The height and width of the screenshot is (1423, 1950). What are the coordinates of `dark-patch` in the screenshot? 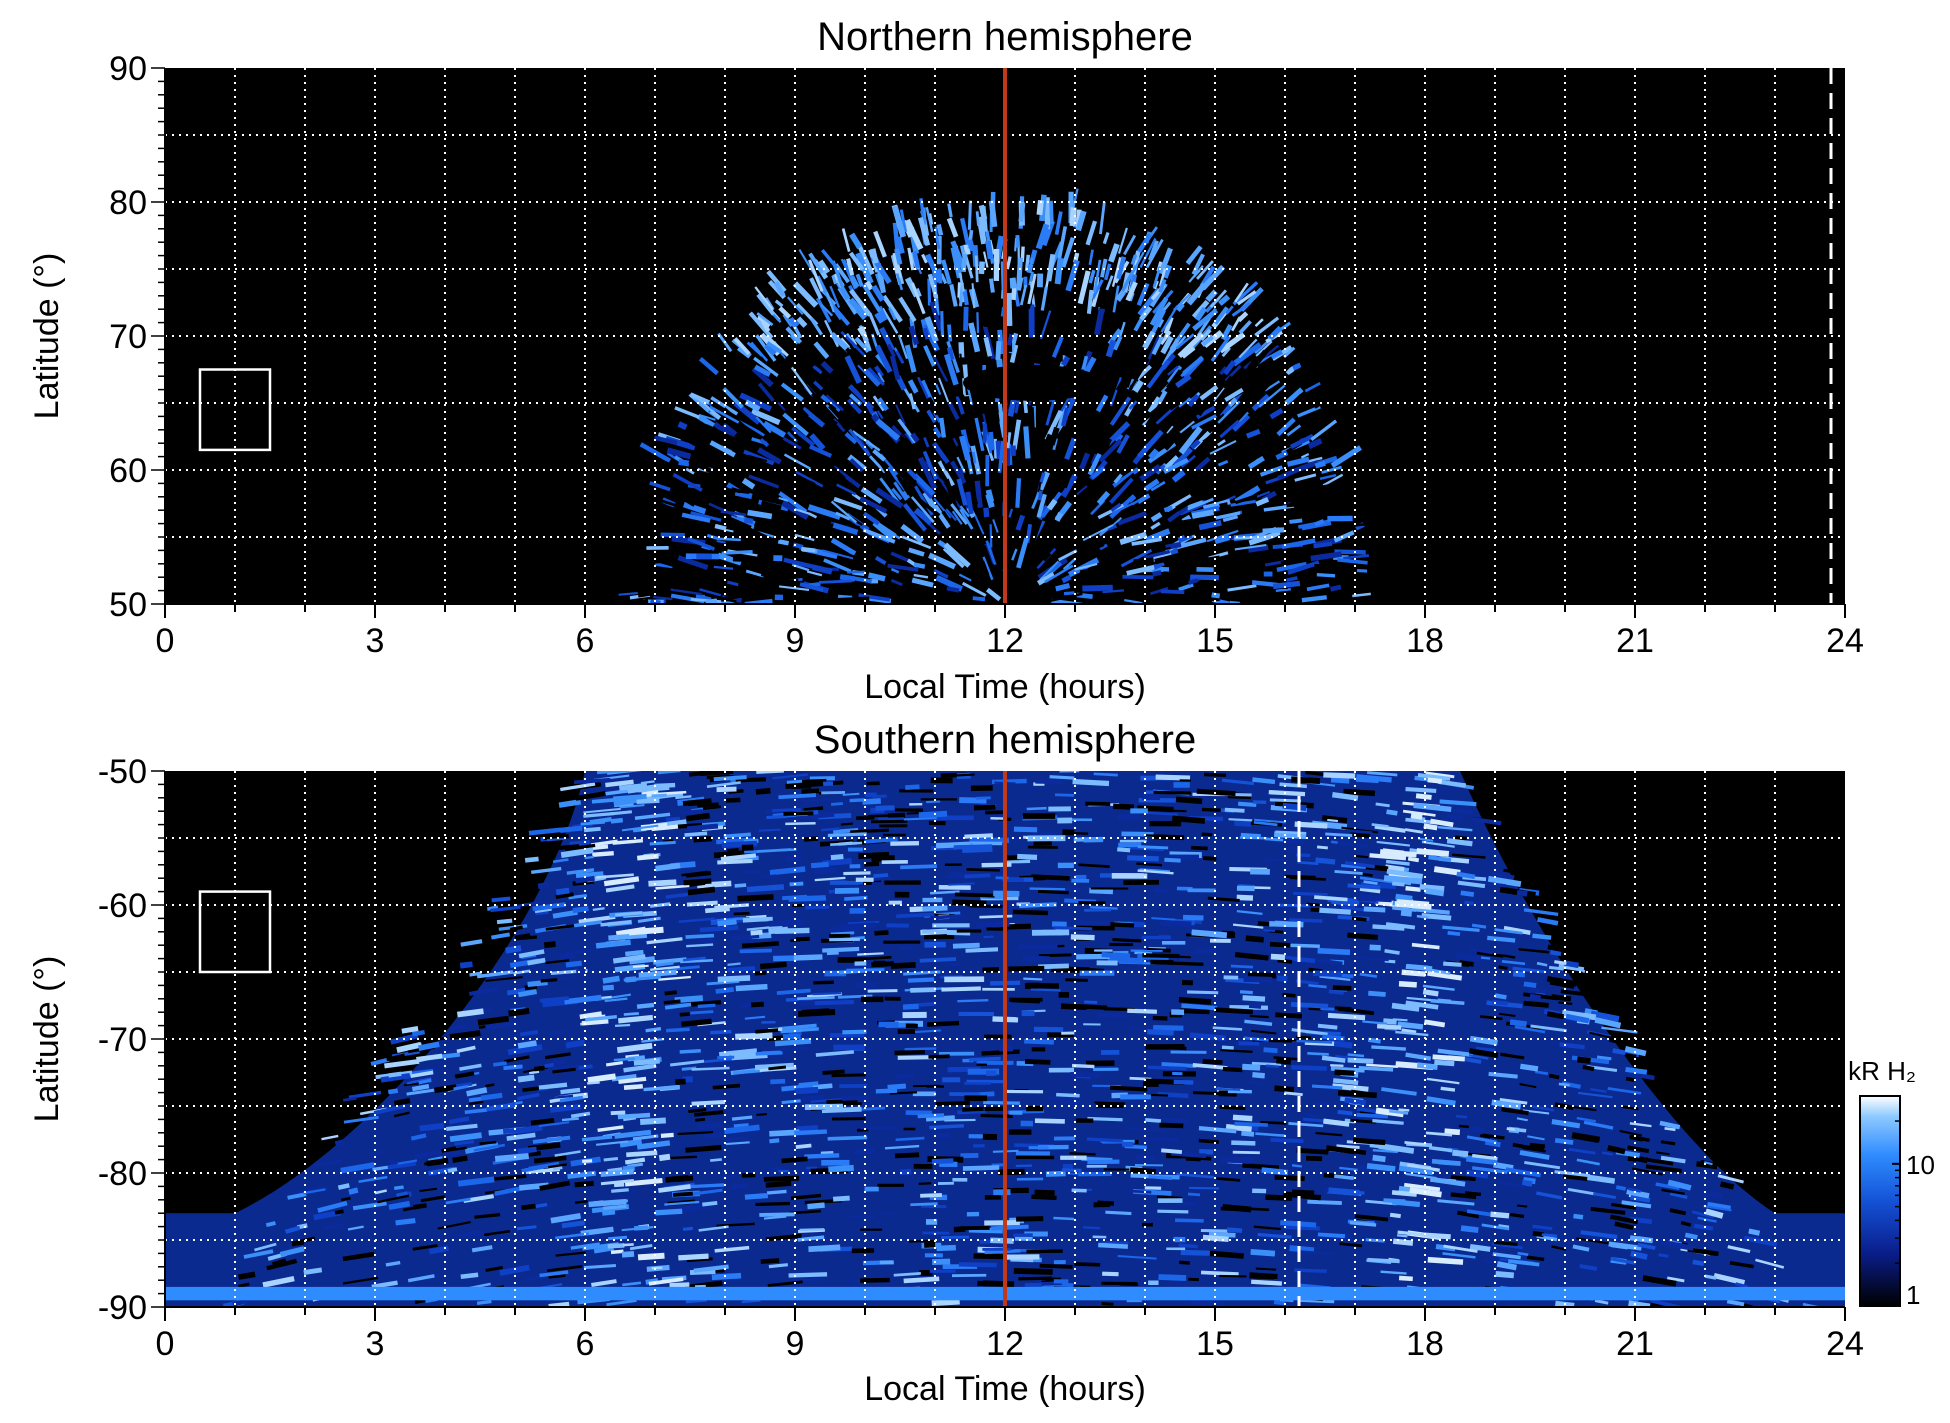 It's located at (1033, 382).